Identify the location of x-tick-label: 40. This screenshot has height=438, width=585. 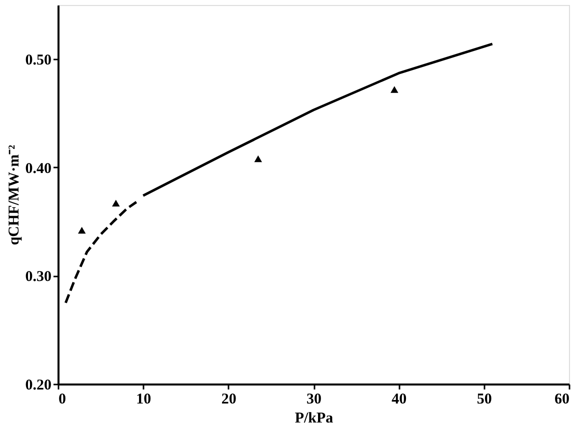
(399, 400).